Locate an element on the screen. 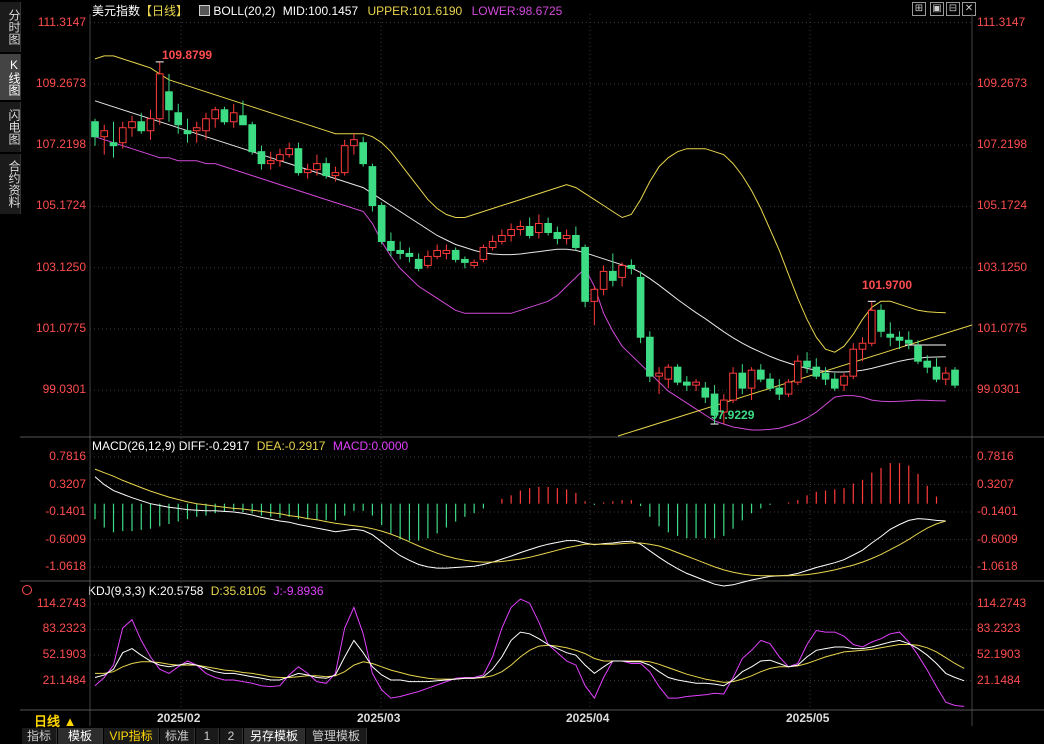 Image resolution: width=1044 pixels, height=744 pixels. price-tick-right: 101.0775 is located at coordinates (1002, 327).